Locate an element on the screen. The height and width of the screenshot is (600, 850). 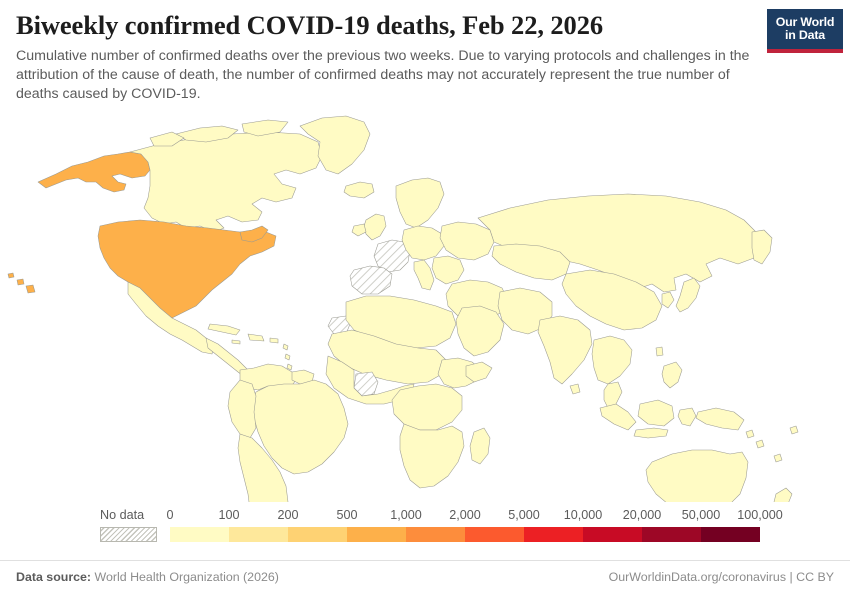
country-greenland is located at coordinates (335, 145).